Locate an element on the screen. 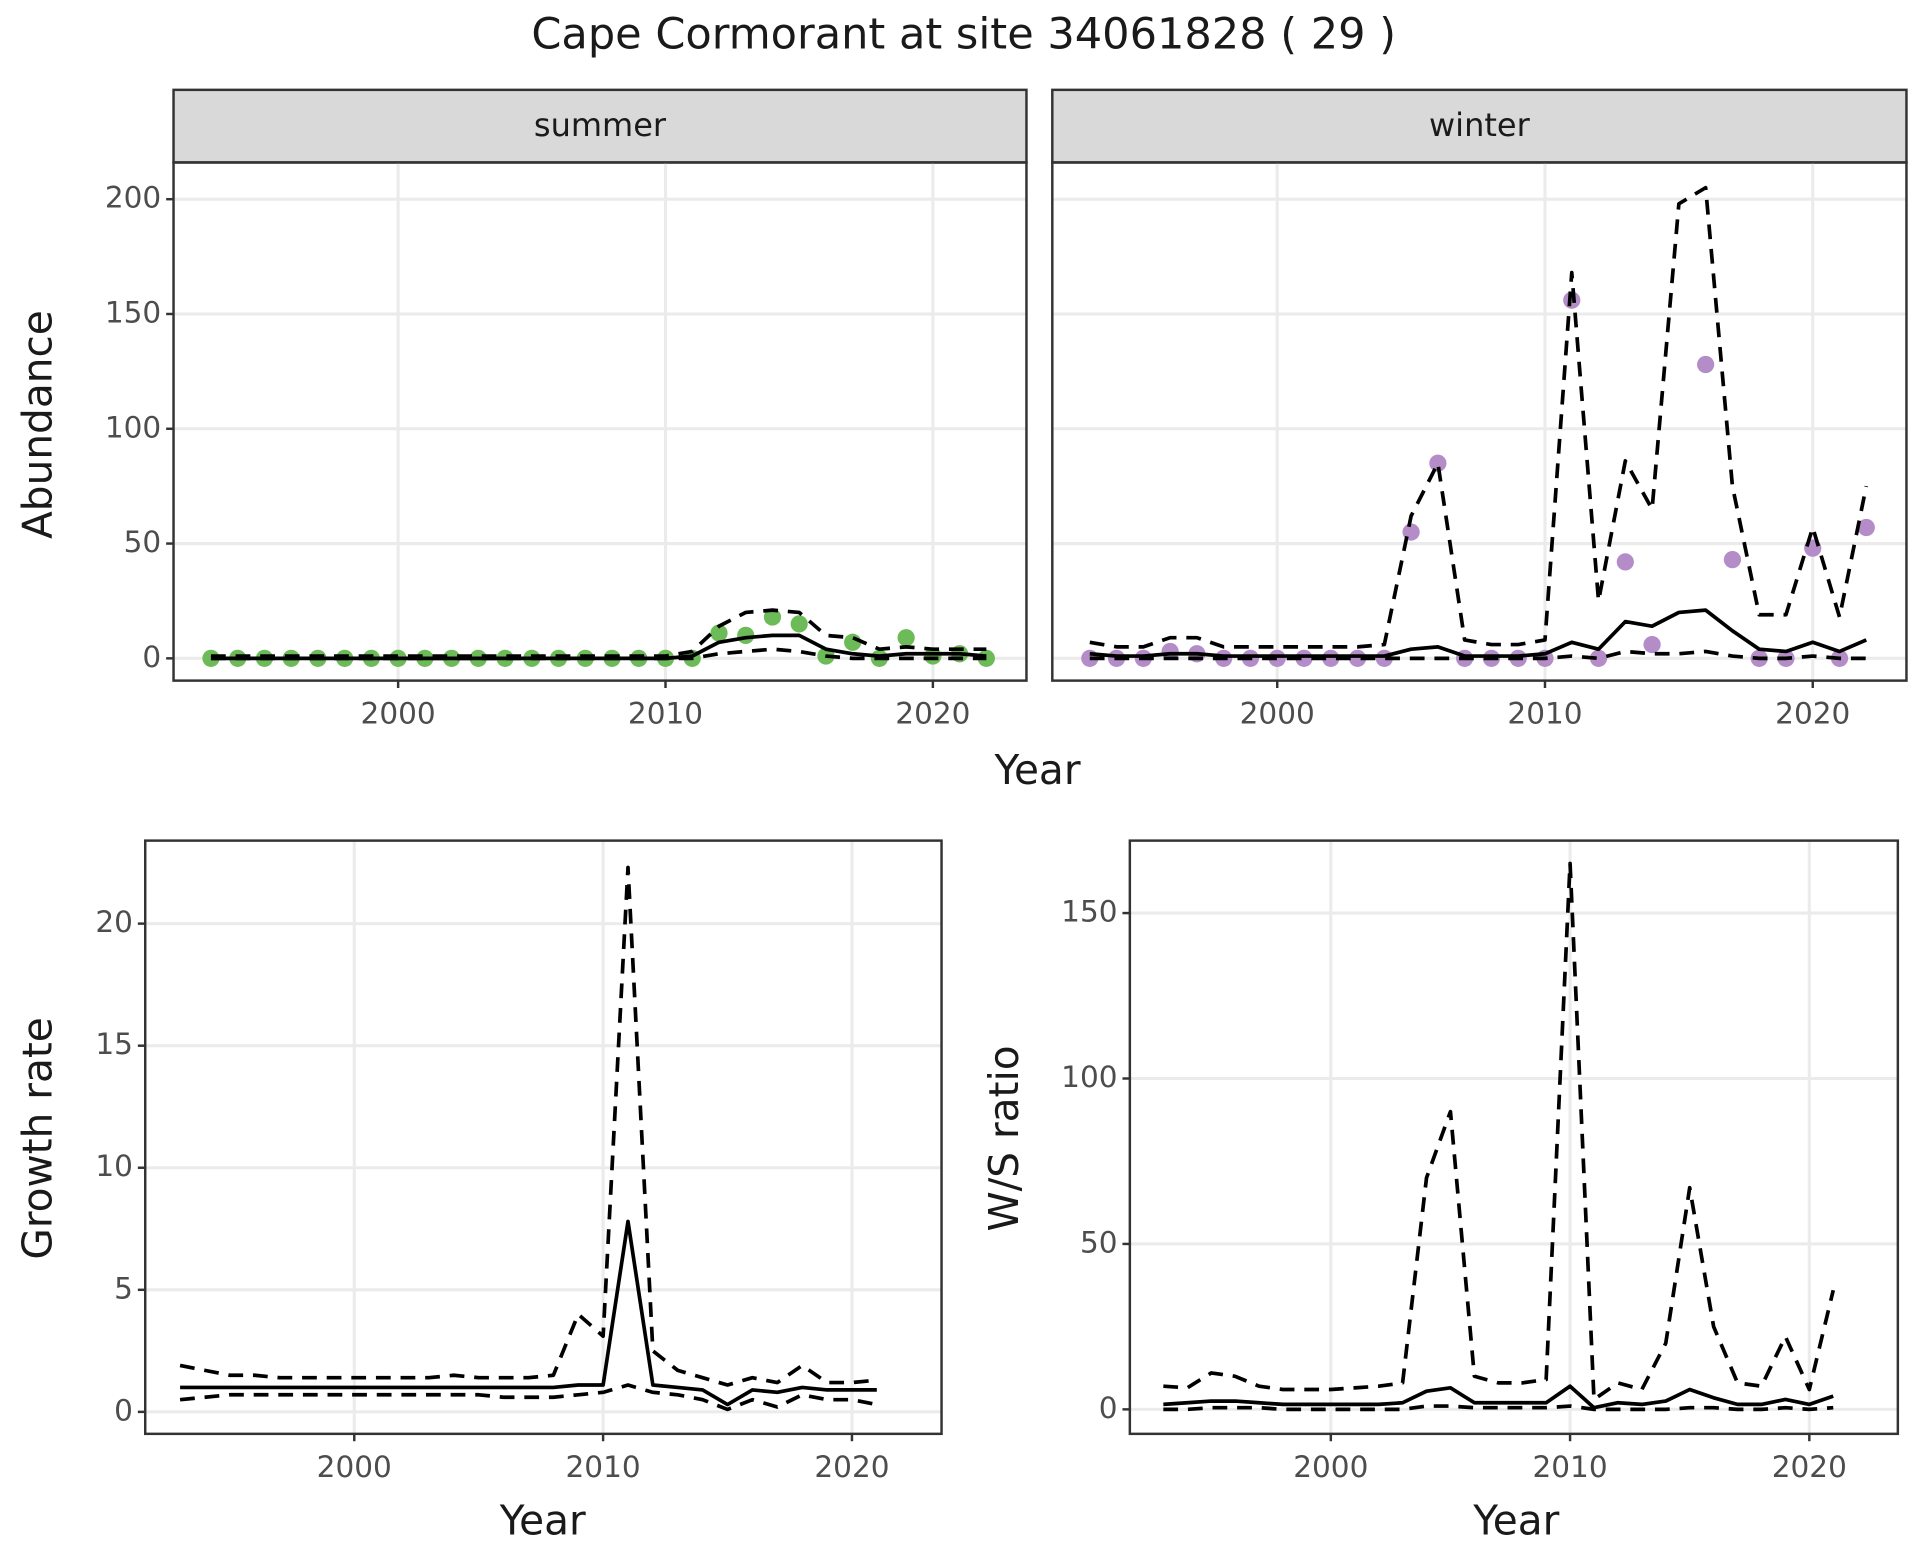 This screenshot has height=1560, width=1920. strip-label: winter is located at coordinates (1480, 125).